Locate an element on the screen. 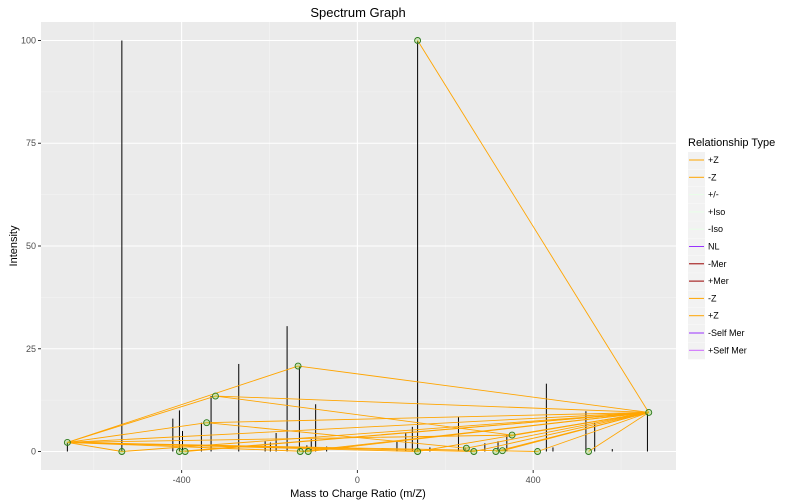 The height and width of the screenshot is (504, 792). legend-title: Relationship Type is located at coordinates (731, 143).